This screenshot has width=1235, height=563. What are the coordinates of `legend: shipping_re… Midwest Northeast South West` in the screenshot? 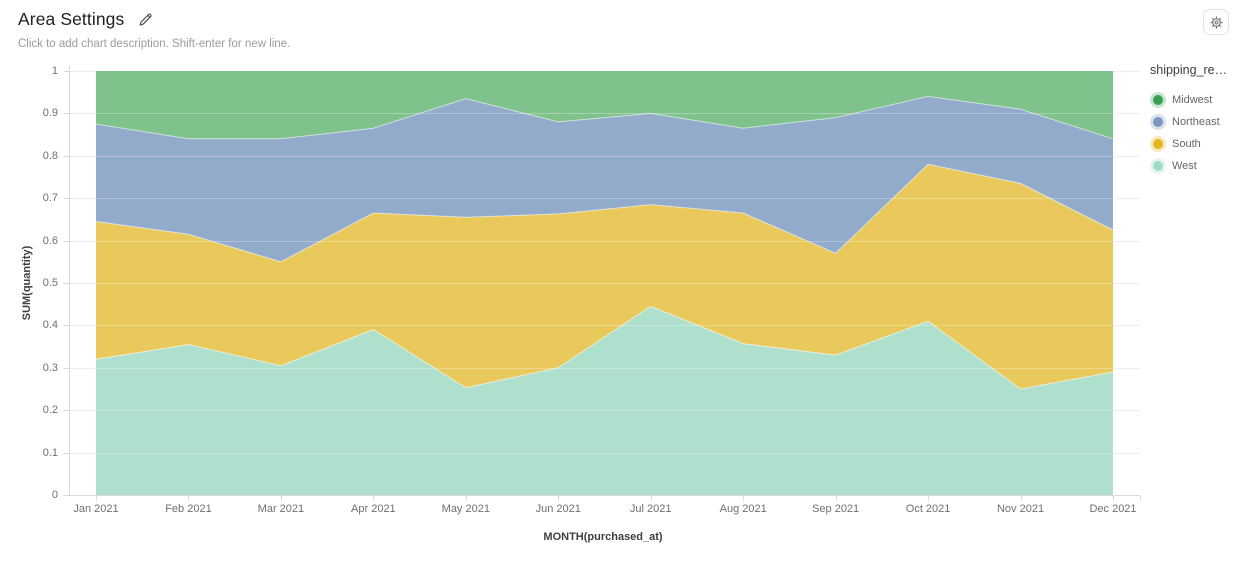 It's located at (1192, 120).